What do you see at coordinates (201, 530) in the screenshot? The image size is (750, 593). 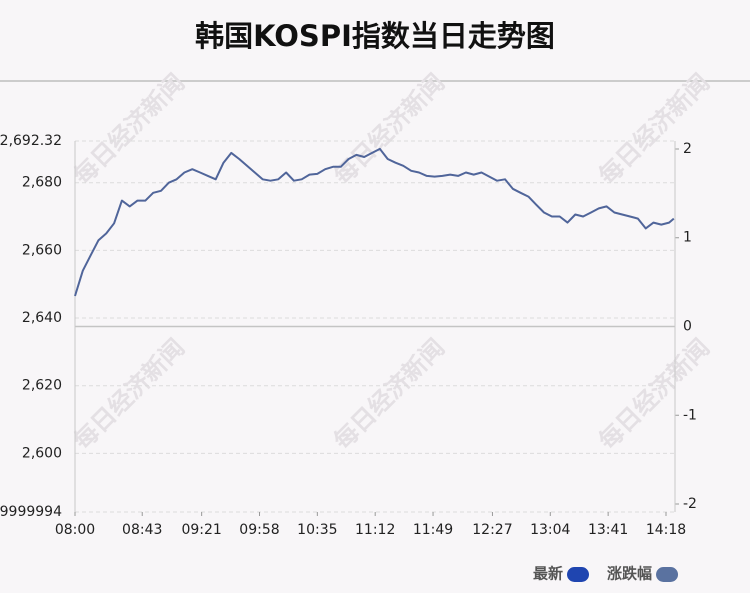 I see `x-tick-label: 09:21` at bounding box center [201, 530].